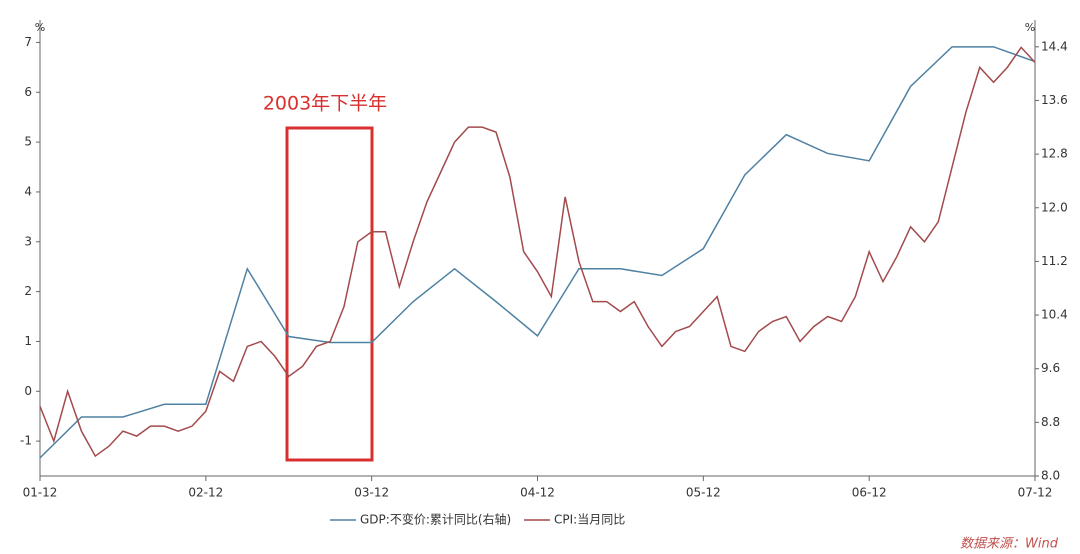 This screenshot has width=1080, height=554. Describe the element at coordinates (28, 291) in the screenshot. I see `y-tick-label: 2` at that location.